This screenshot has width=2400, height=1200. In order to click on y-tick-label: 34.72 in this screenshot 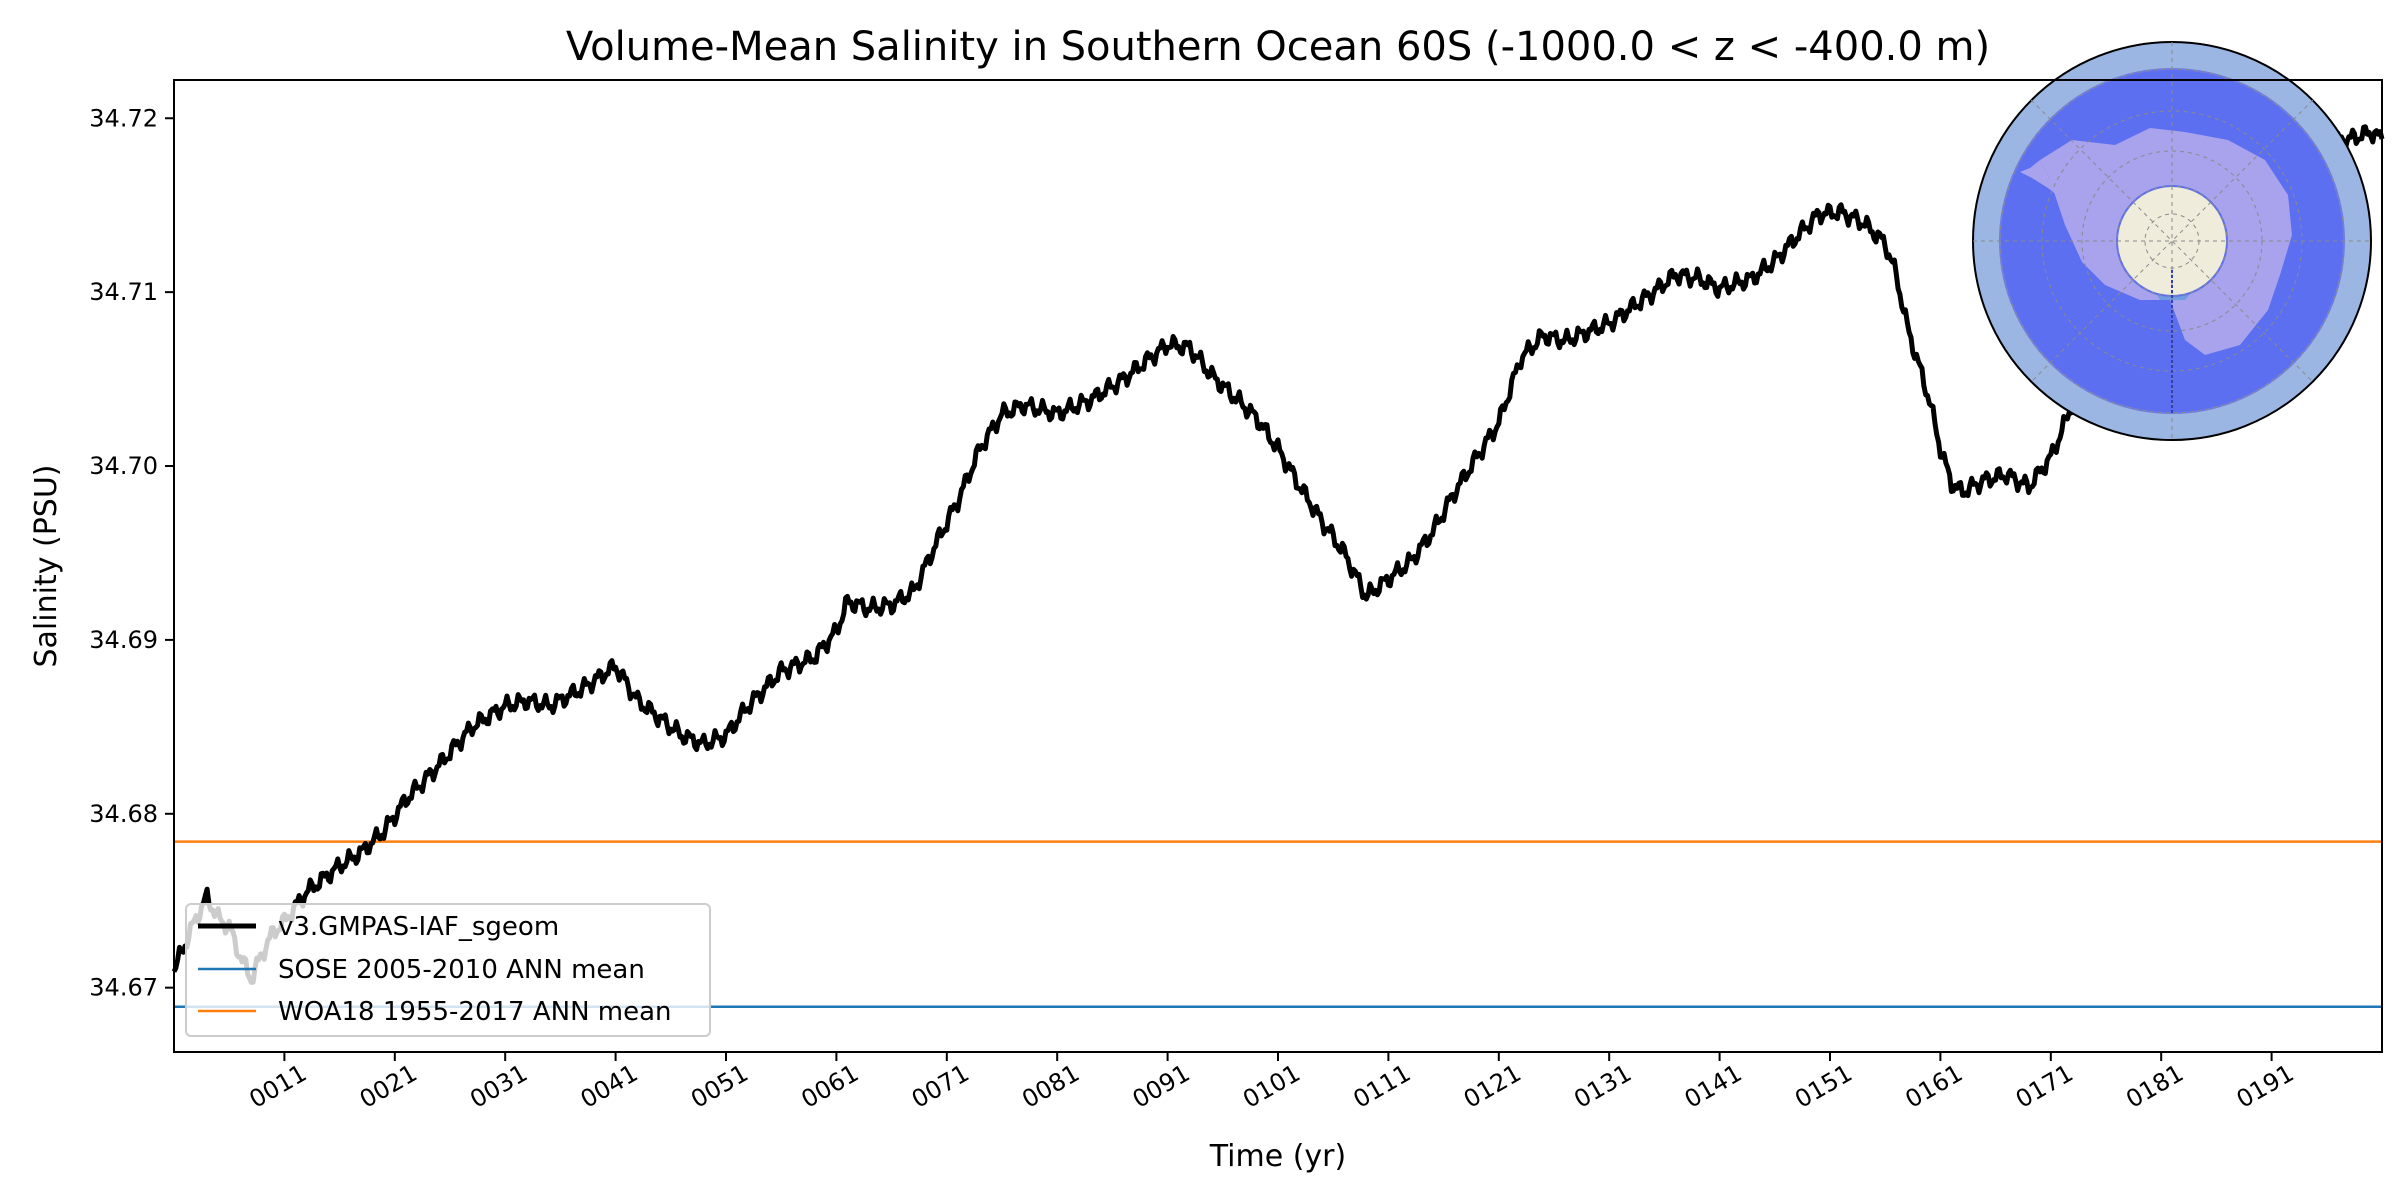, I will do `click(123, 118)`.